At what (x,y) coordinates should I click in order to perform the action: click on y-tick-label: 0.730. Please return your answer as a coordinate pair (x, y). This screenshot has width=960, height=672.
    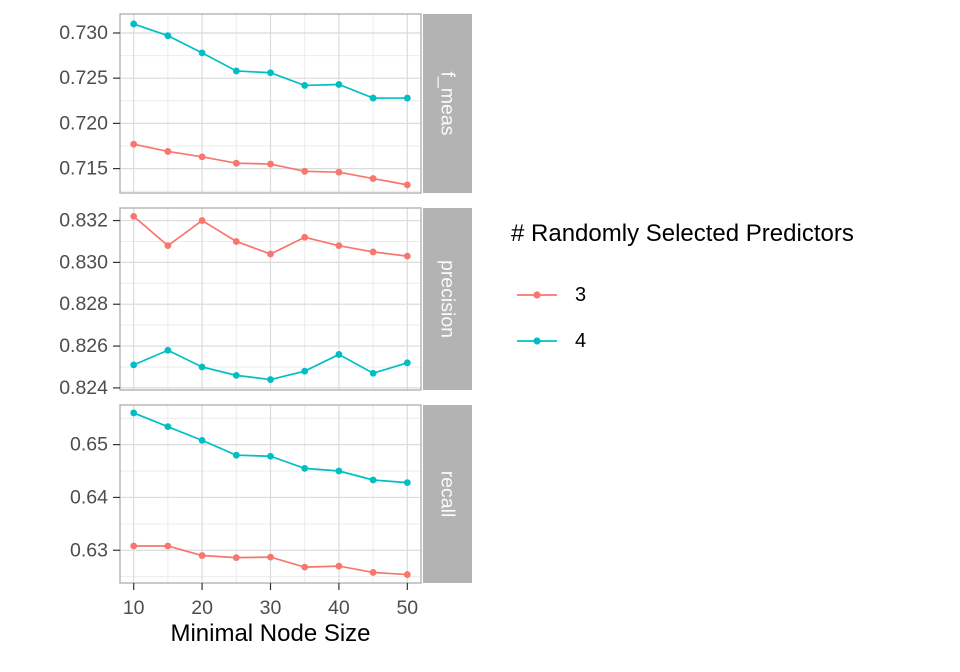
    Looking at the image, I should click on (83, 33).